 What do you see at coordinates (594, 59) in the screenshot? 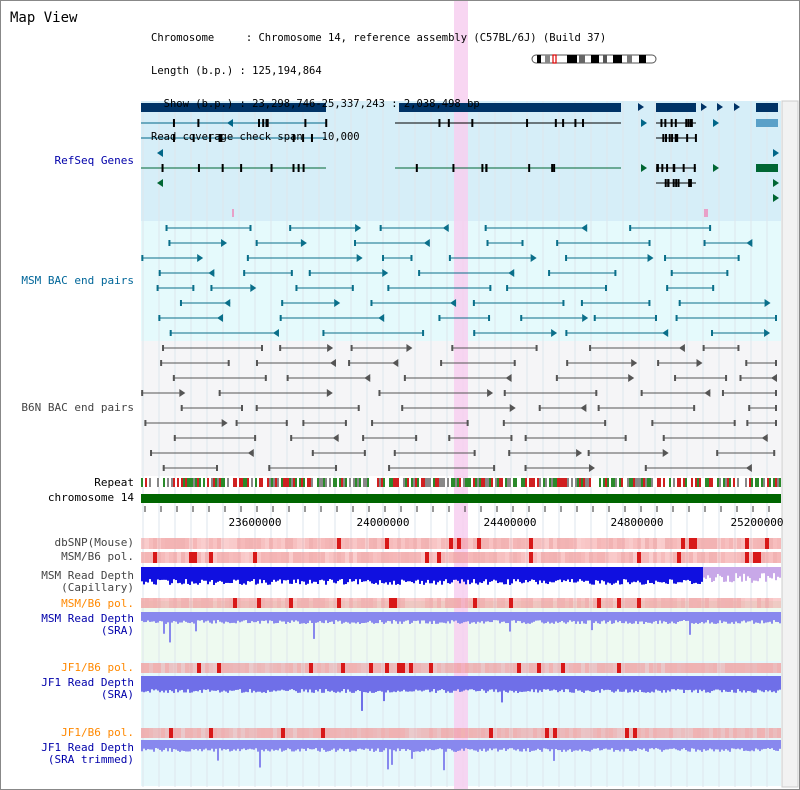
I see `chromosome-ideogram` at bounding box center [594, 59].